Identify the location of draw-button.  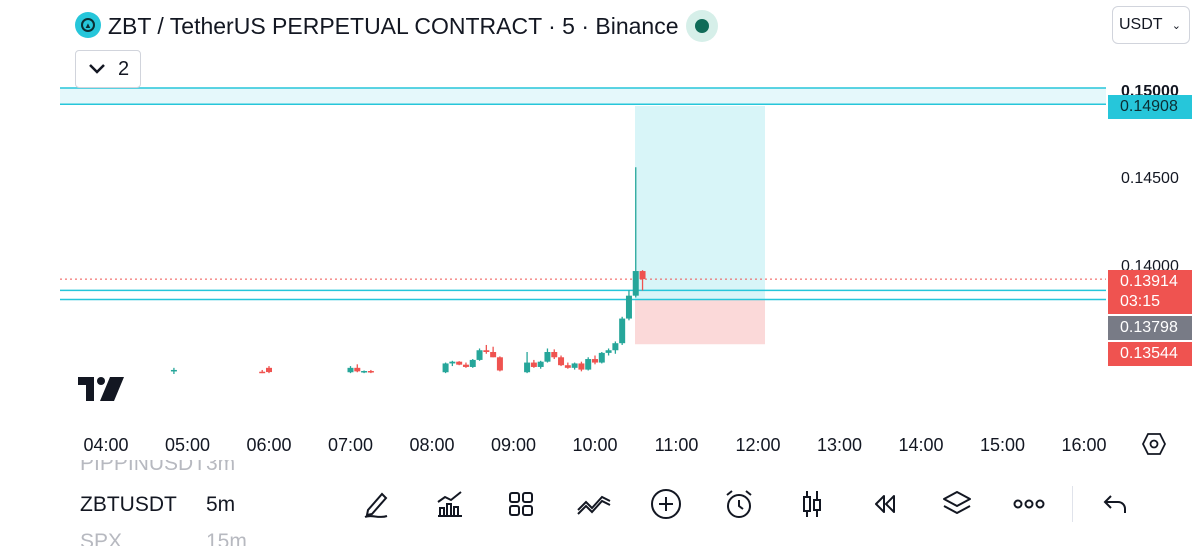
(376, 504).